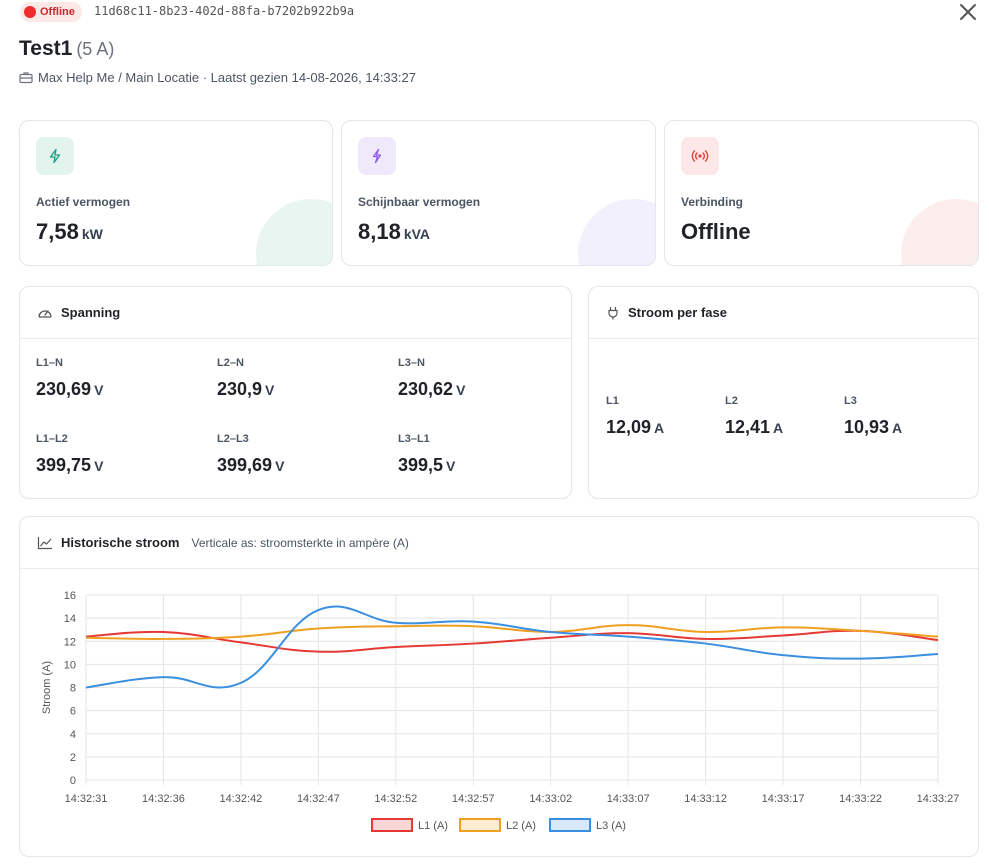 This screenshot has width=989, height=866. I want to click on stat-value: 7,58 kW, so click(69, 232).